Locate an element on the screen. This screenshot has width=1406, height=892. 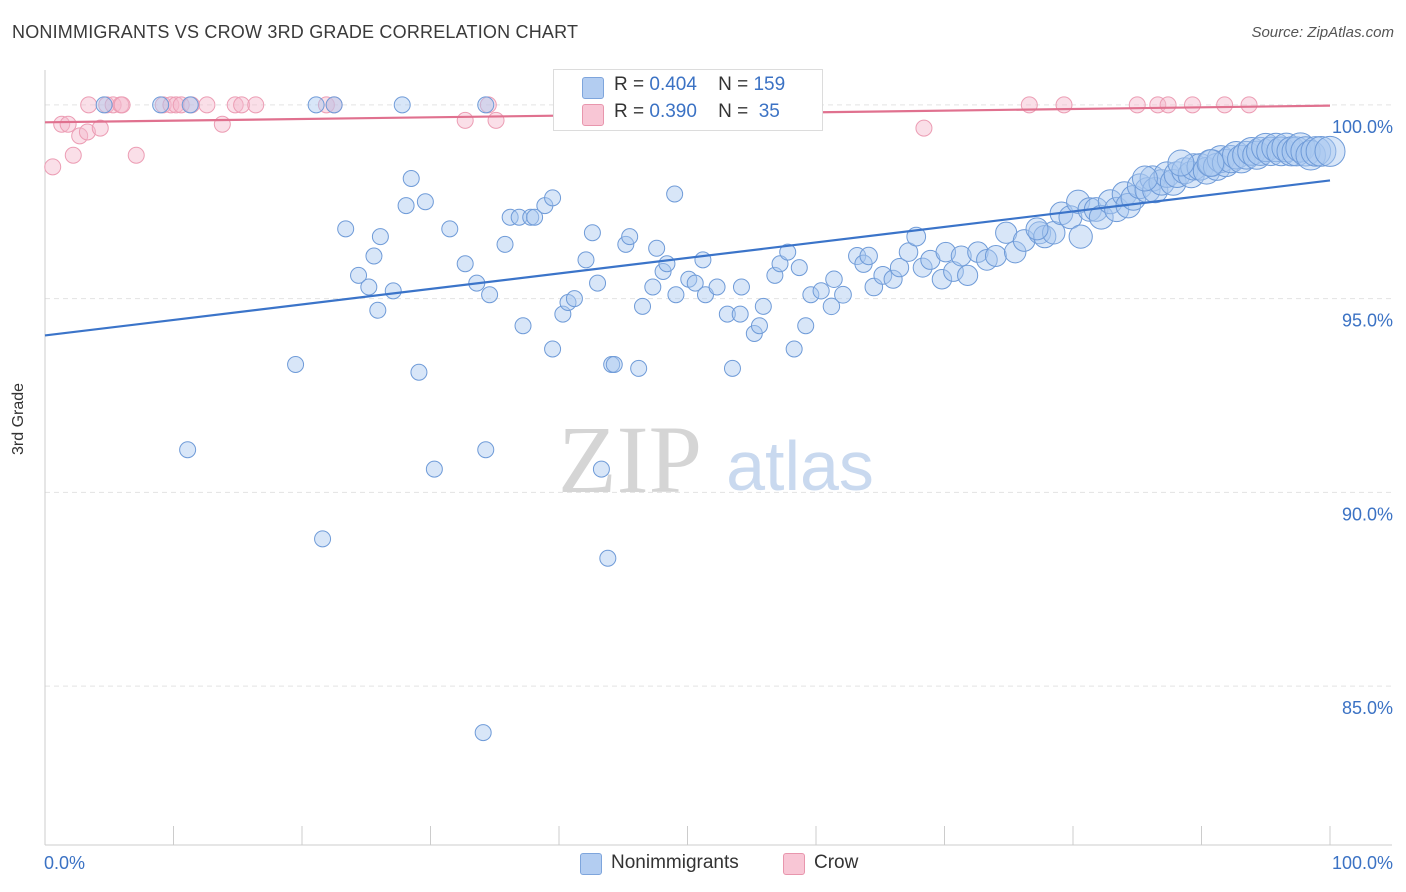
legend-r-label: R = is located at coordinates (629, 111).